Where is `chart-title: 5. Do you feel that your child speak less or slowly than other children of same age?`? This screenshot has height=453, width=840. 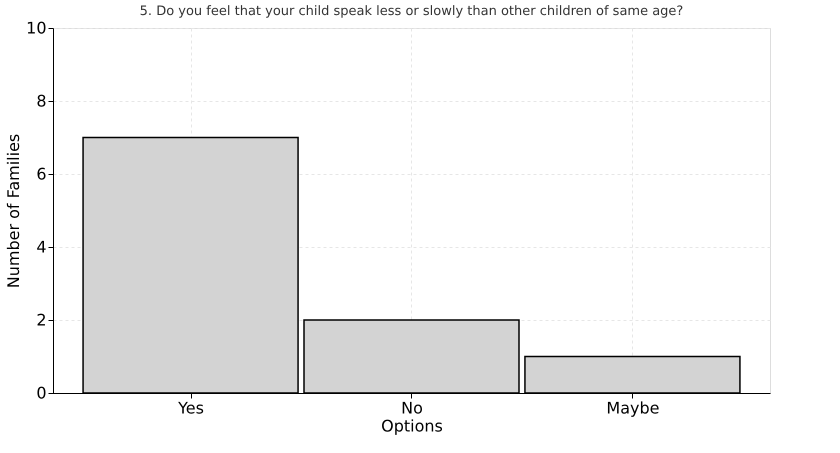
chart-title: 5. Do you feel that your child speak less or slowly than other children of same age? is located at coordinates (412, 11).